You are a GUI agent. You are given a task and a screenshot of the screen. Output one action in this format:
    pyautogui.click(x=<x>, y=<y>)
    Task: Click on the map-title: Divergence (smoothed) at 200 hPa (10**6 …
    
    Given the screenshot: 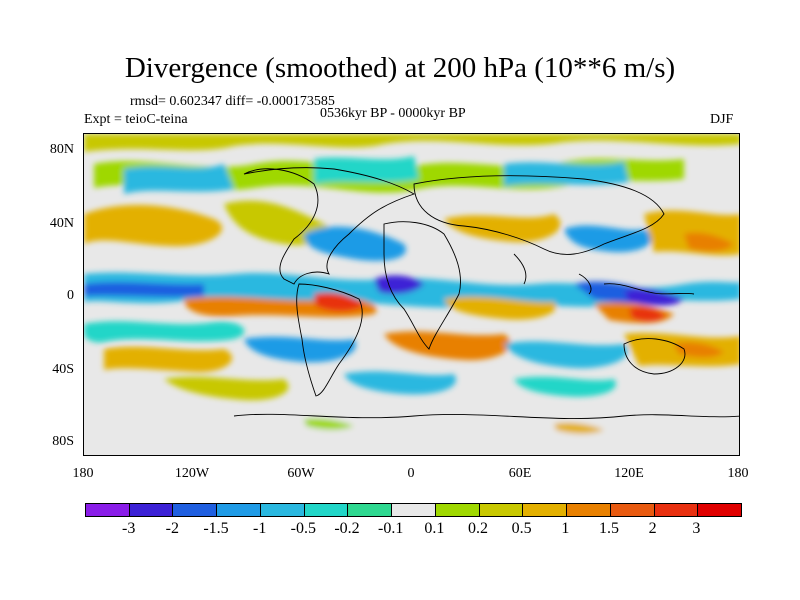 What is the action you would take?
    pyautogui.click(x=400, y=68)
    